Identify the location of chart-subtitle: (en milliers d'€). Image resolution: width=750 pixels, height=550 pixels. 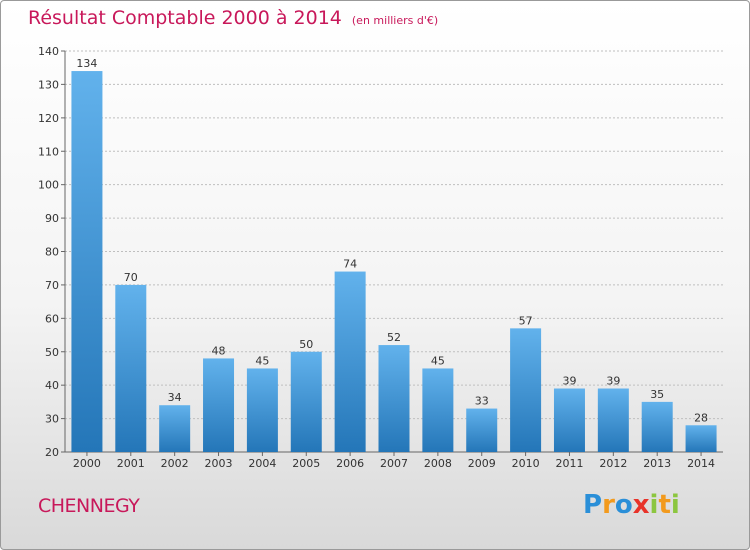
(395, 20).